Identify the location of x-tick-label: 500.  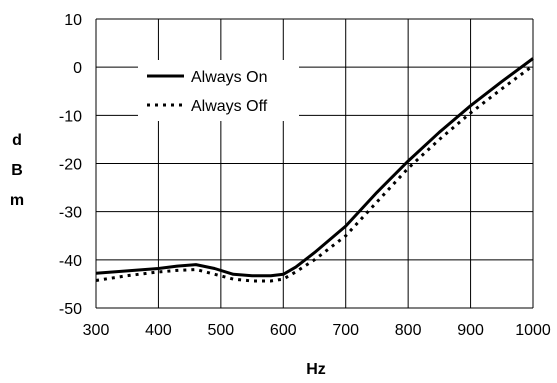
(221, 330).